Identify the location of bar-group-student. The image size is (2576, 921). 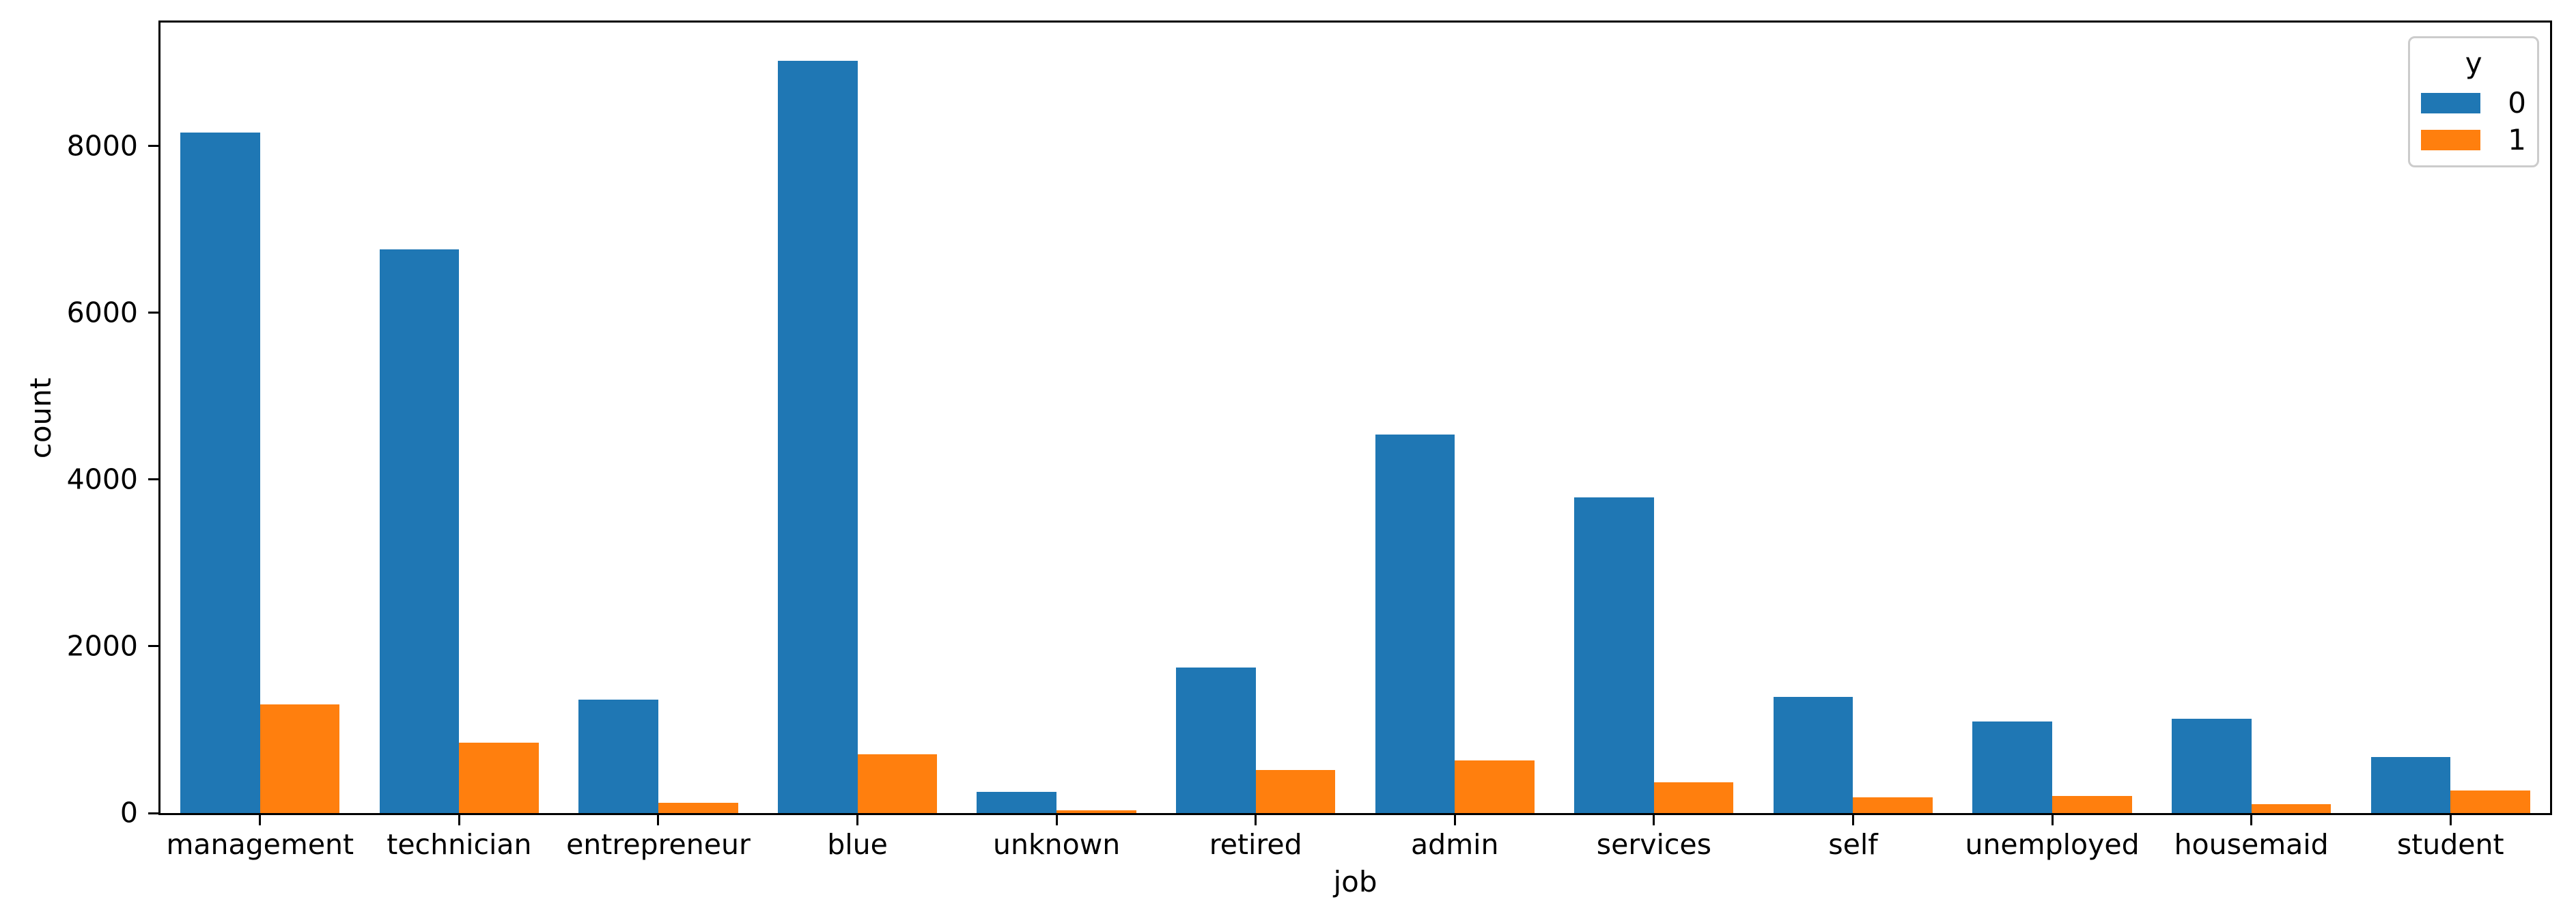
(2450, 418).